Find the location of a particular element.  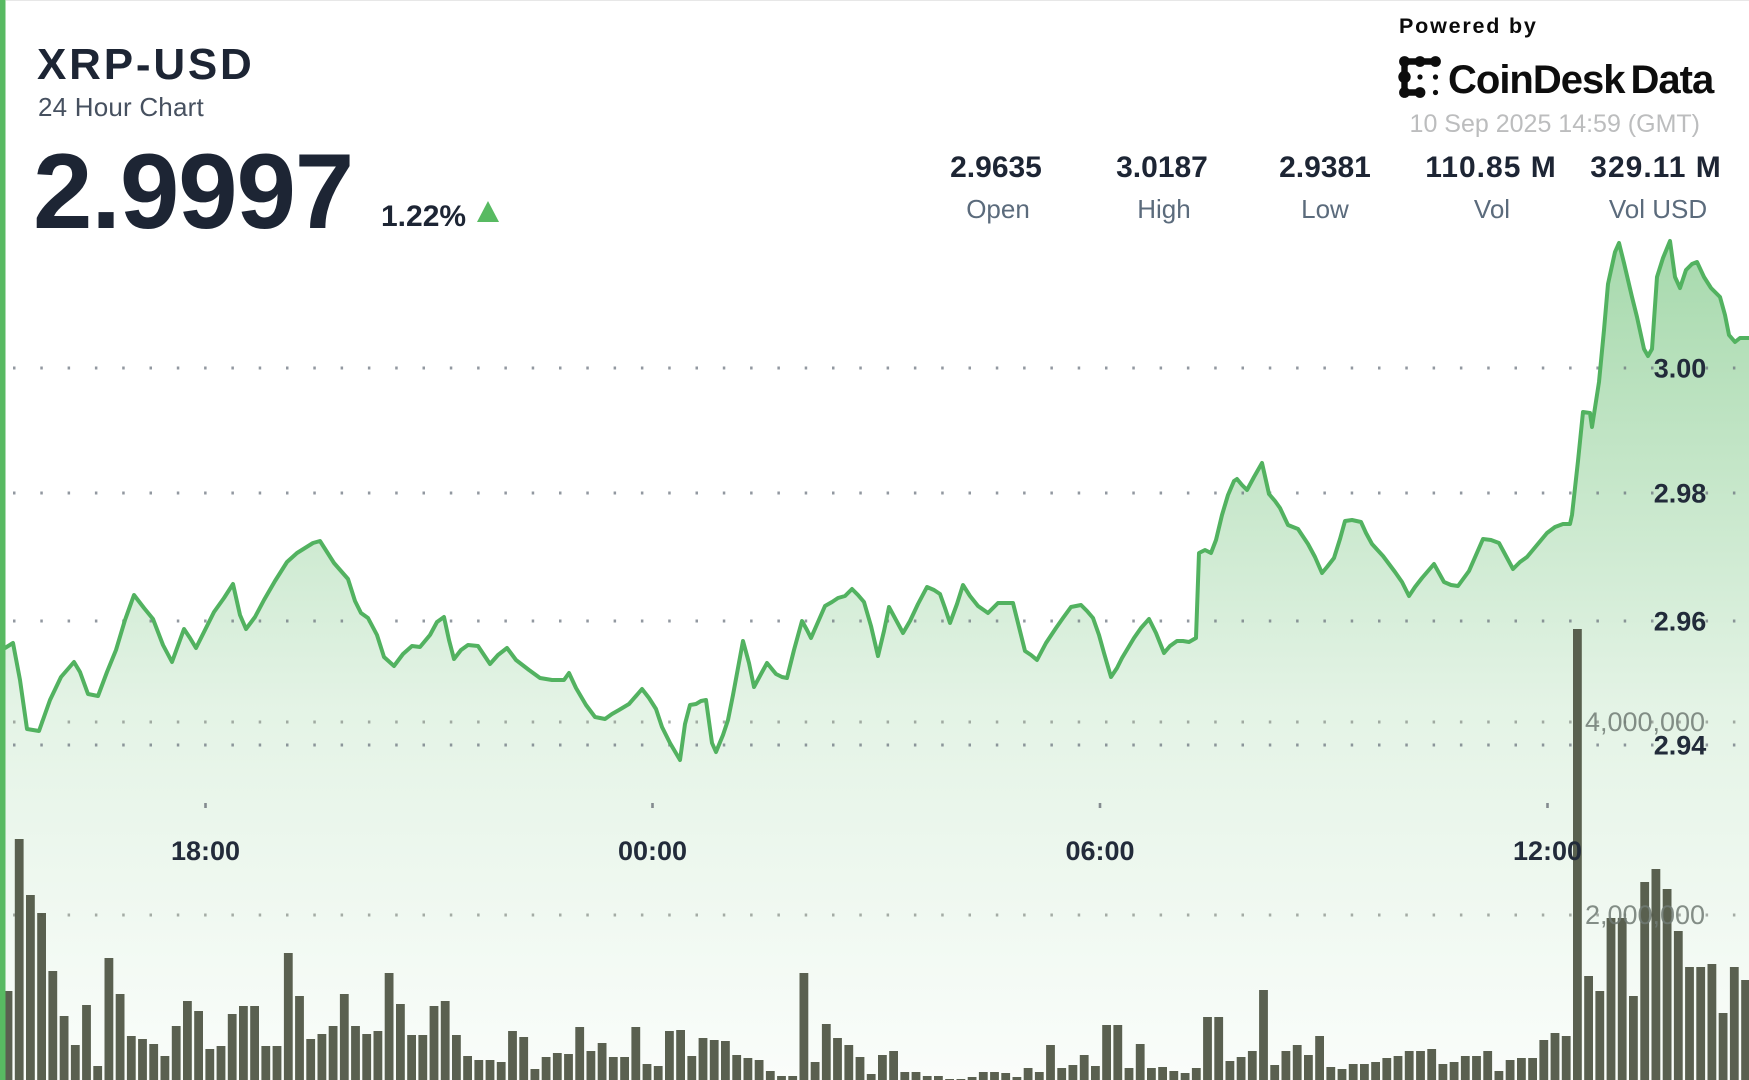

svg-text: 2.98 is located at coordinates (1680, 494).